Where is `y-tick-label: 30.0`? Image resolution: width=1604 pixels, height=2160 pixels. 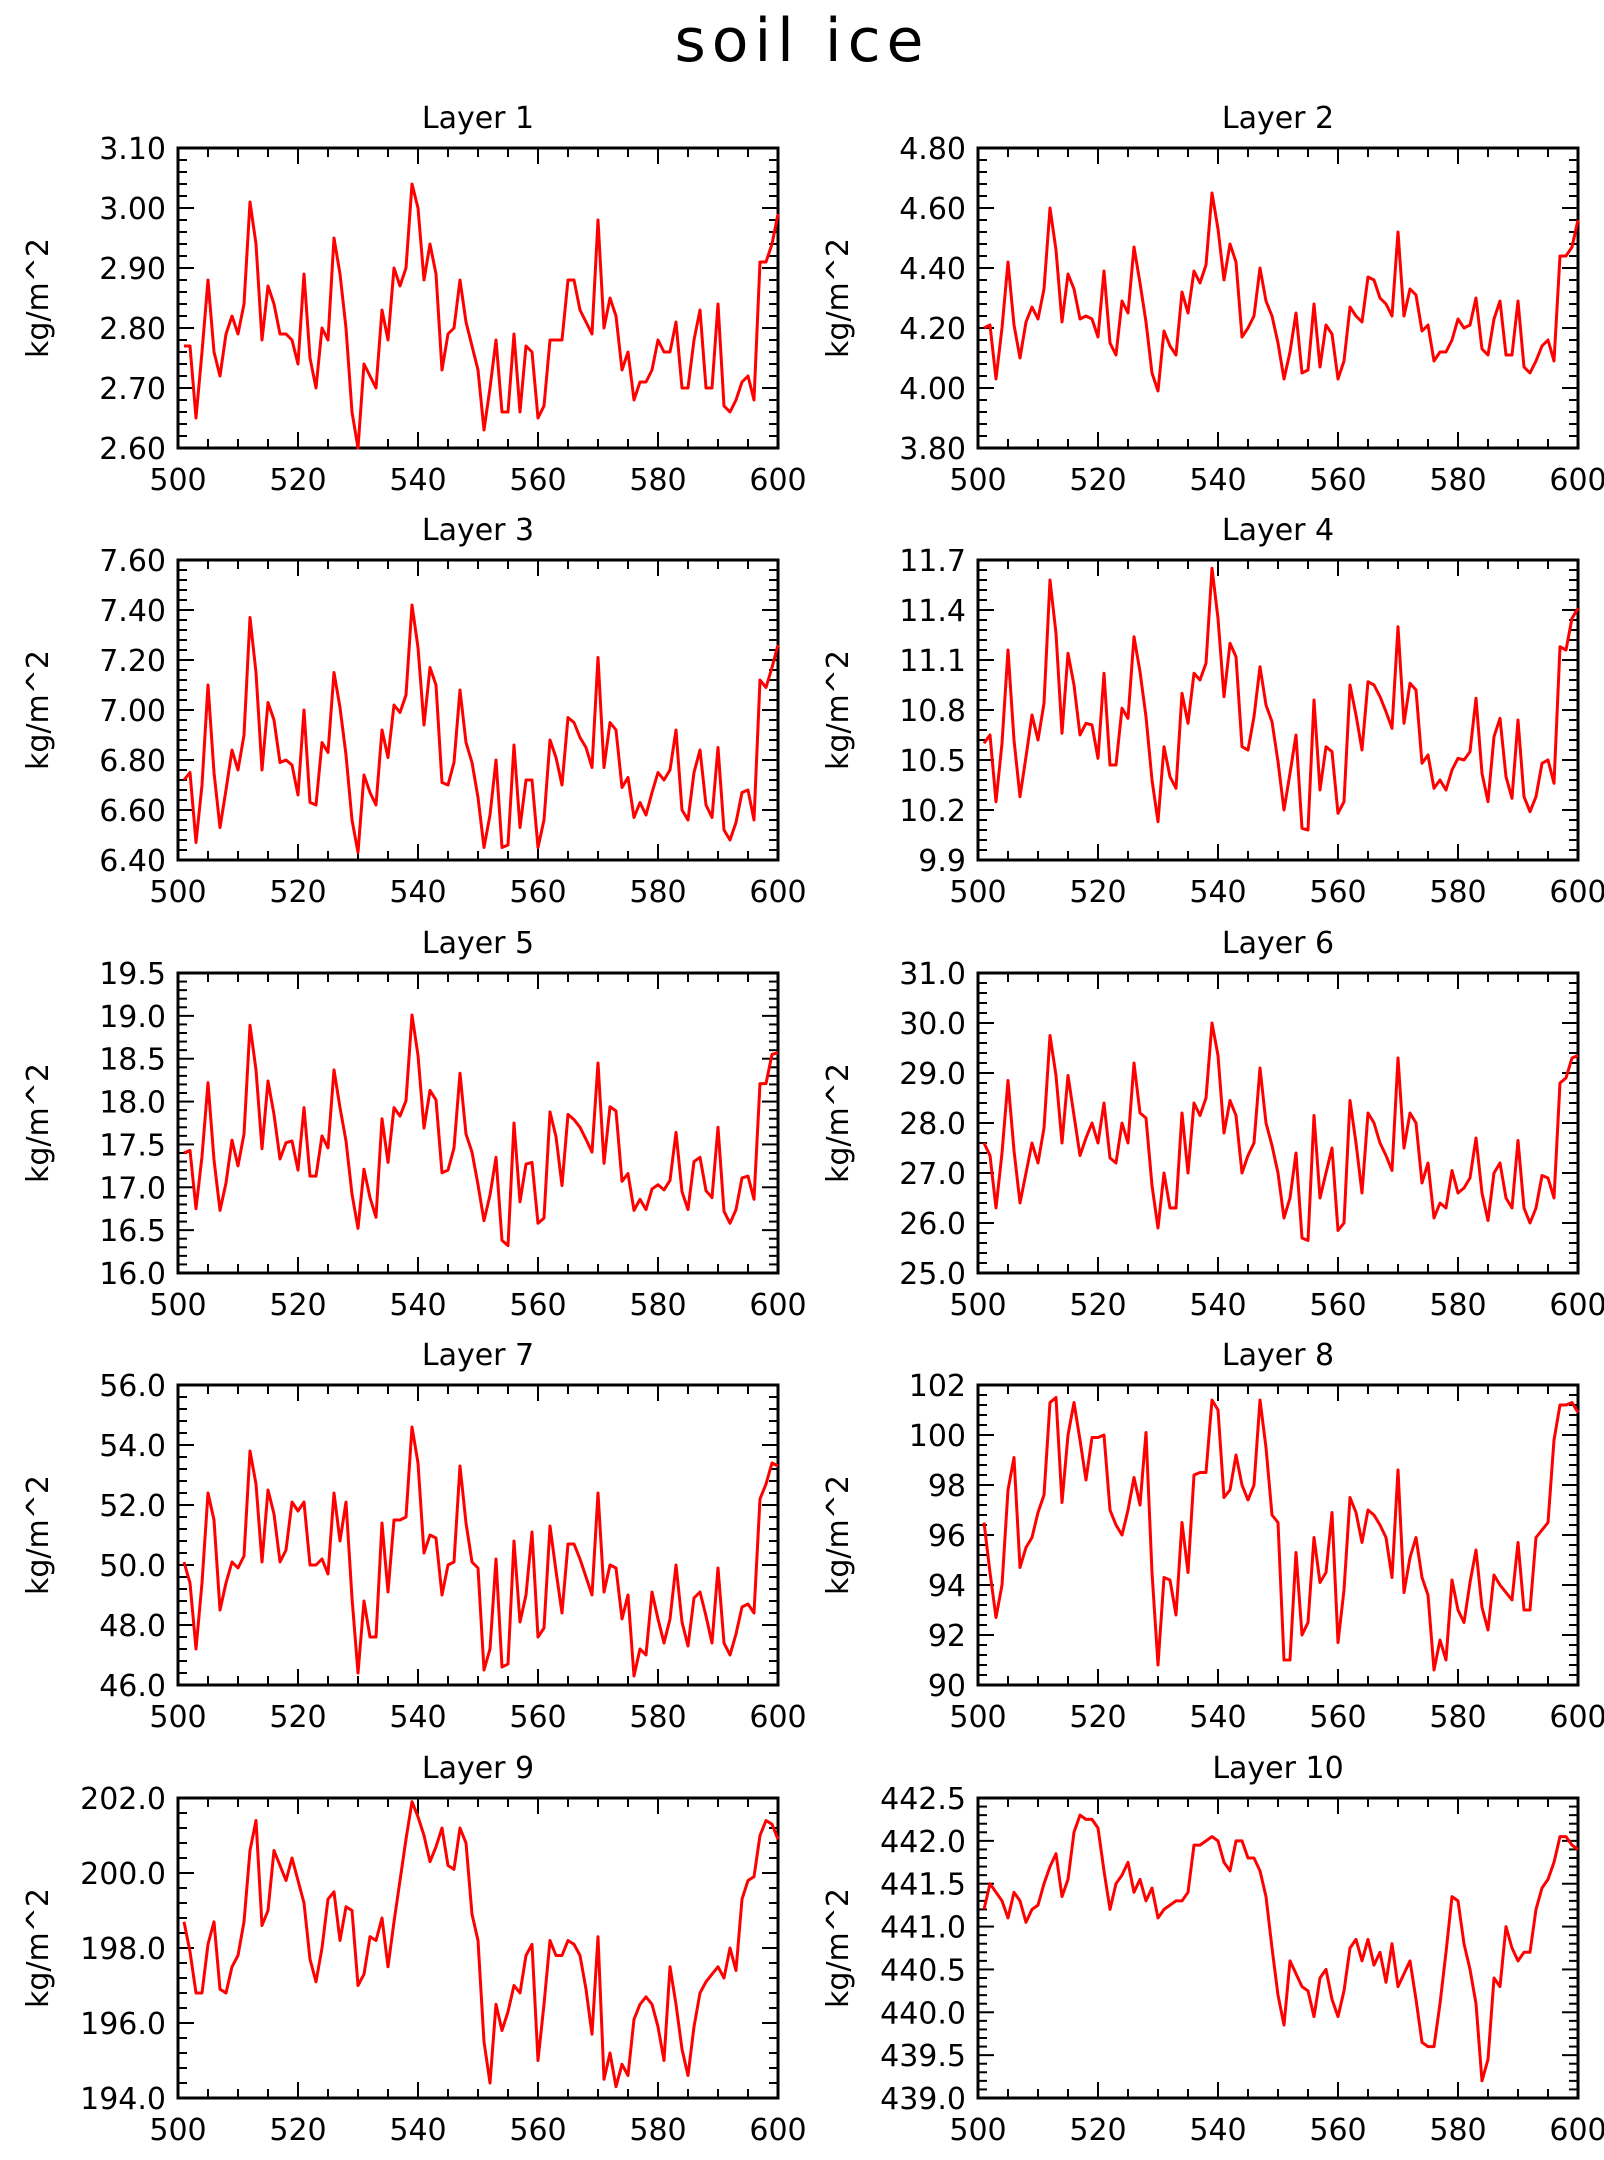
y-tick-label: 30.0 is located at coordinates (932, 1024).